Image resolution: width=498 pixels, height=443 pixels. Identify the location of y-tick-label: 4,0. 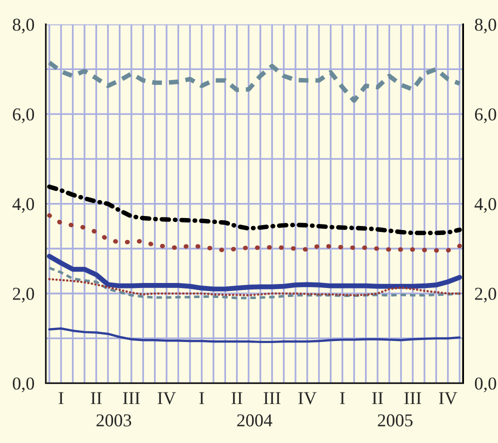
(23, 205).